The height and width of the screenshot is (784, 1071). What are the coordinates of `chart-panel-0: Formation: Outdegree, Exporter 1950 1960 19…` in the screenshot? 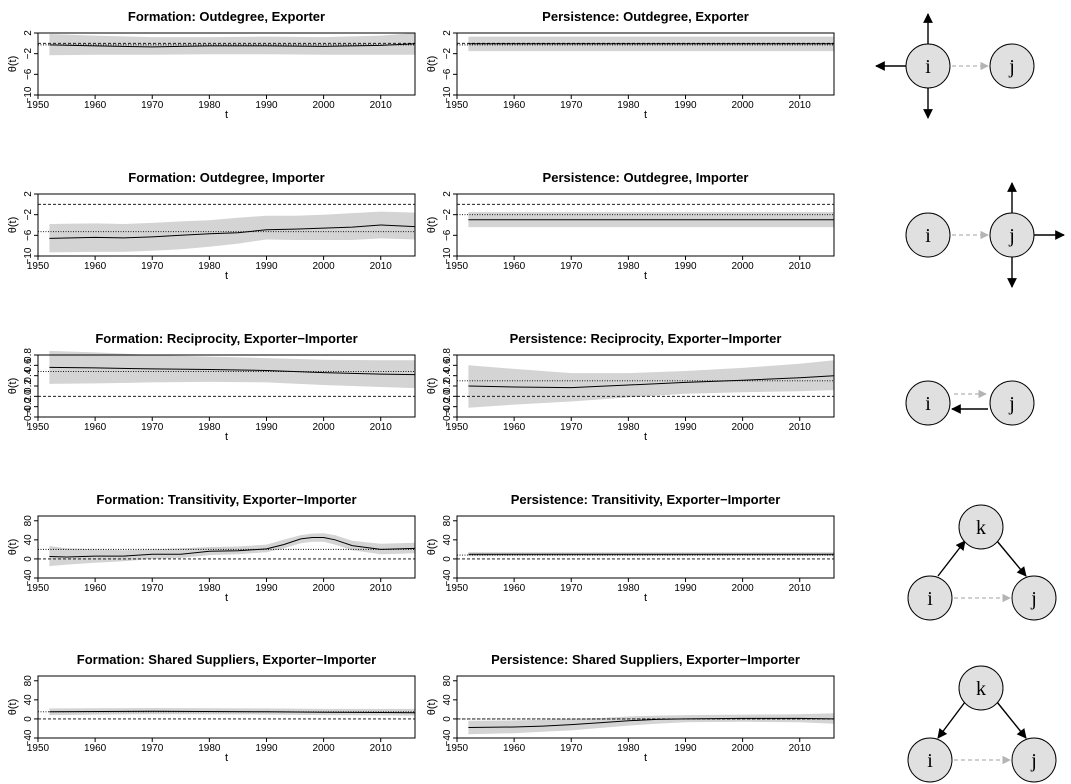 It's located at (211, 65).